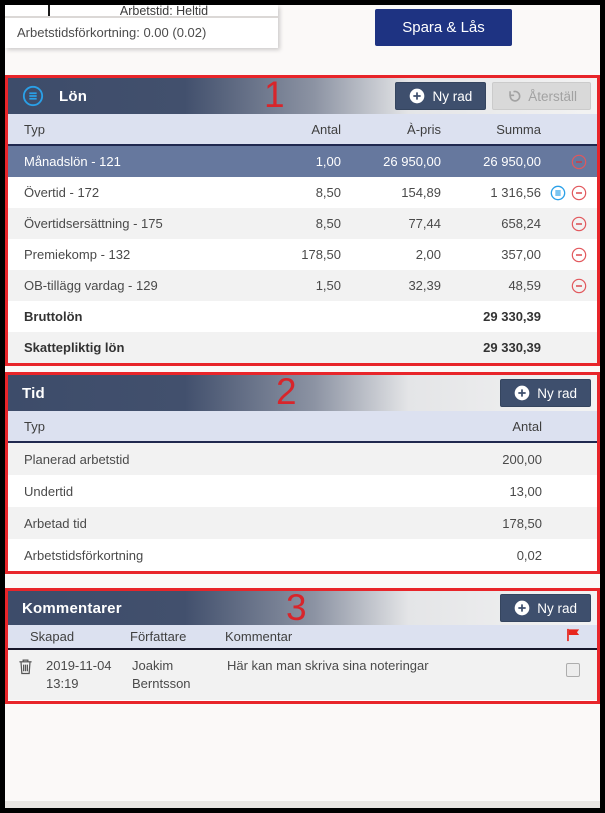 This screenshot has width=605, height=813. I want to click on cell-kommentar: Här kan man skriva sina noteringar, so click(328, 665).